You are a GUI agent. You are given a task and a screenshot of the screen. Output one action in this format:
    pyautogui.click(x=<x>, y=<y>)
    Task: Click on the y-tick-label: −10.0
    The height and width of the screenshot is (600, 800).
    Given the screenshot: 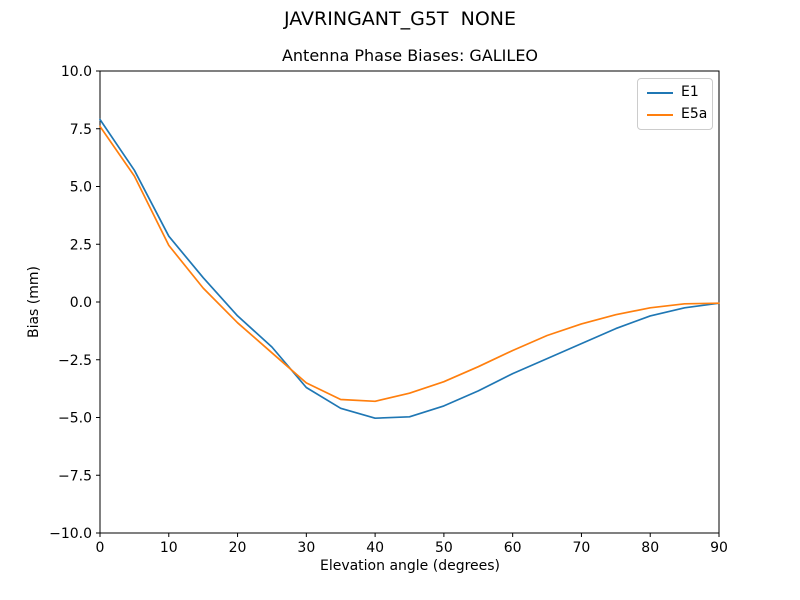 What is the action you would take?
    pyautogui.click(x=70, y=534)
    